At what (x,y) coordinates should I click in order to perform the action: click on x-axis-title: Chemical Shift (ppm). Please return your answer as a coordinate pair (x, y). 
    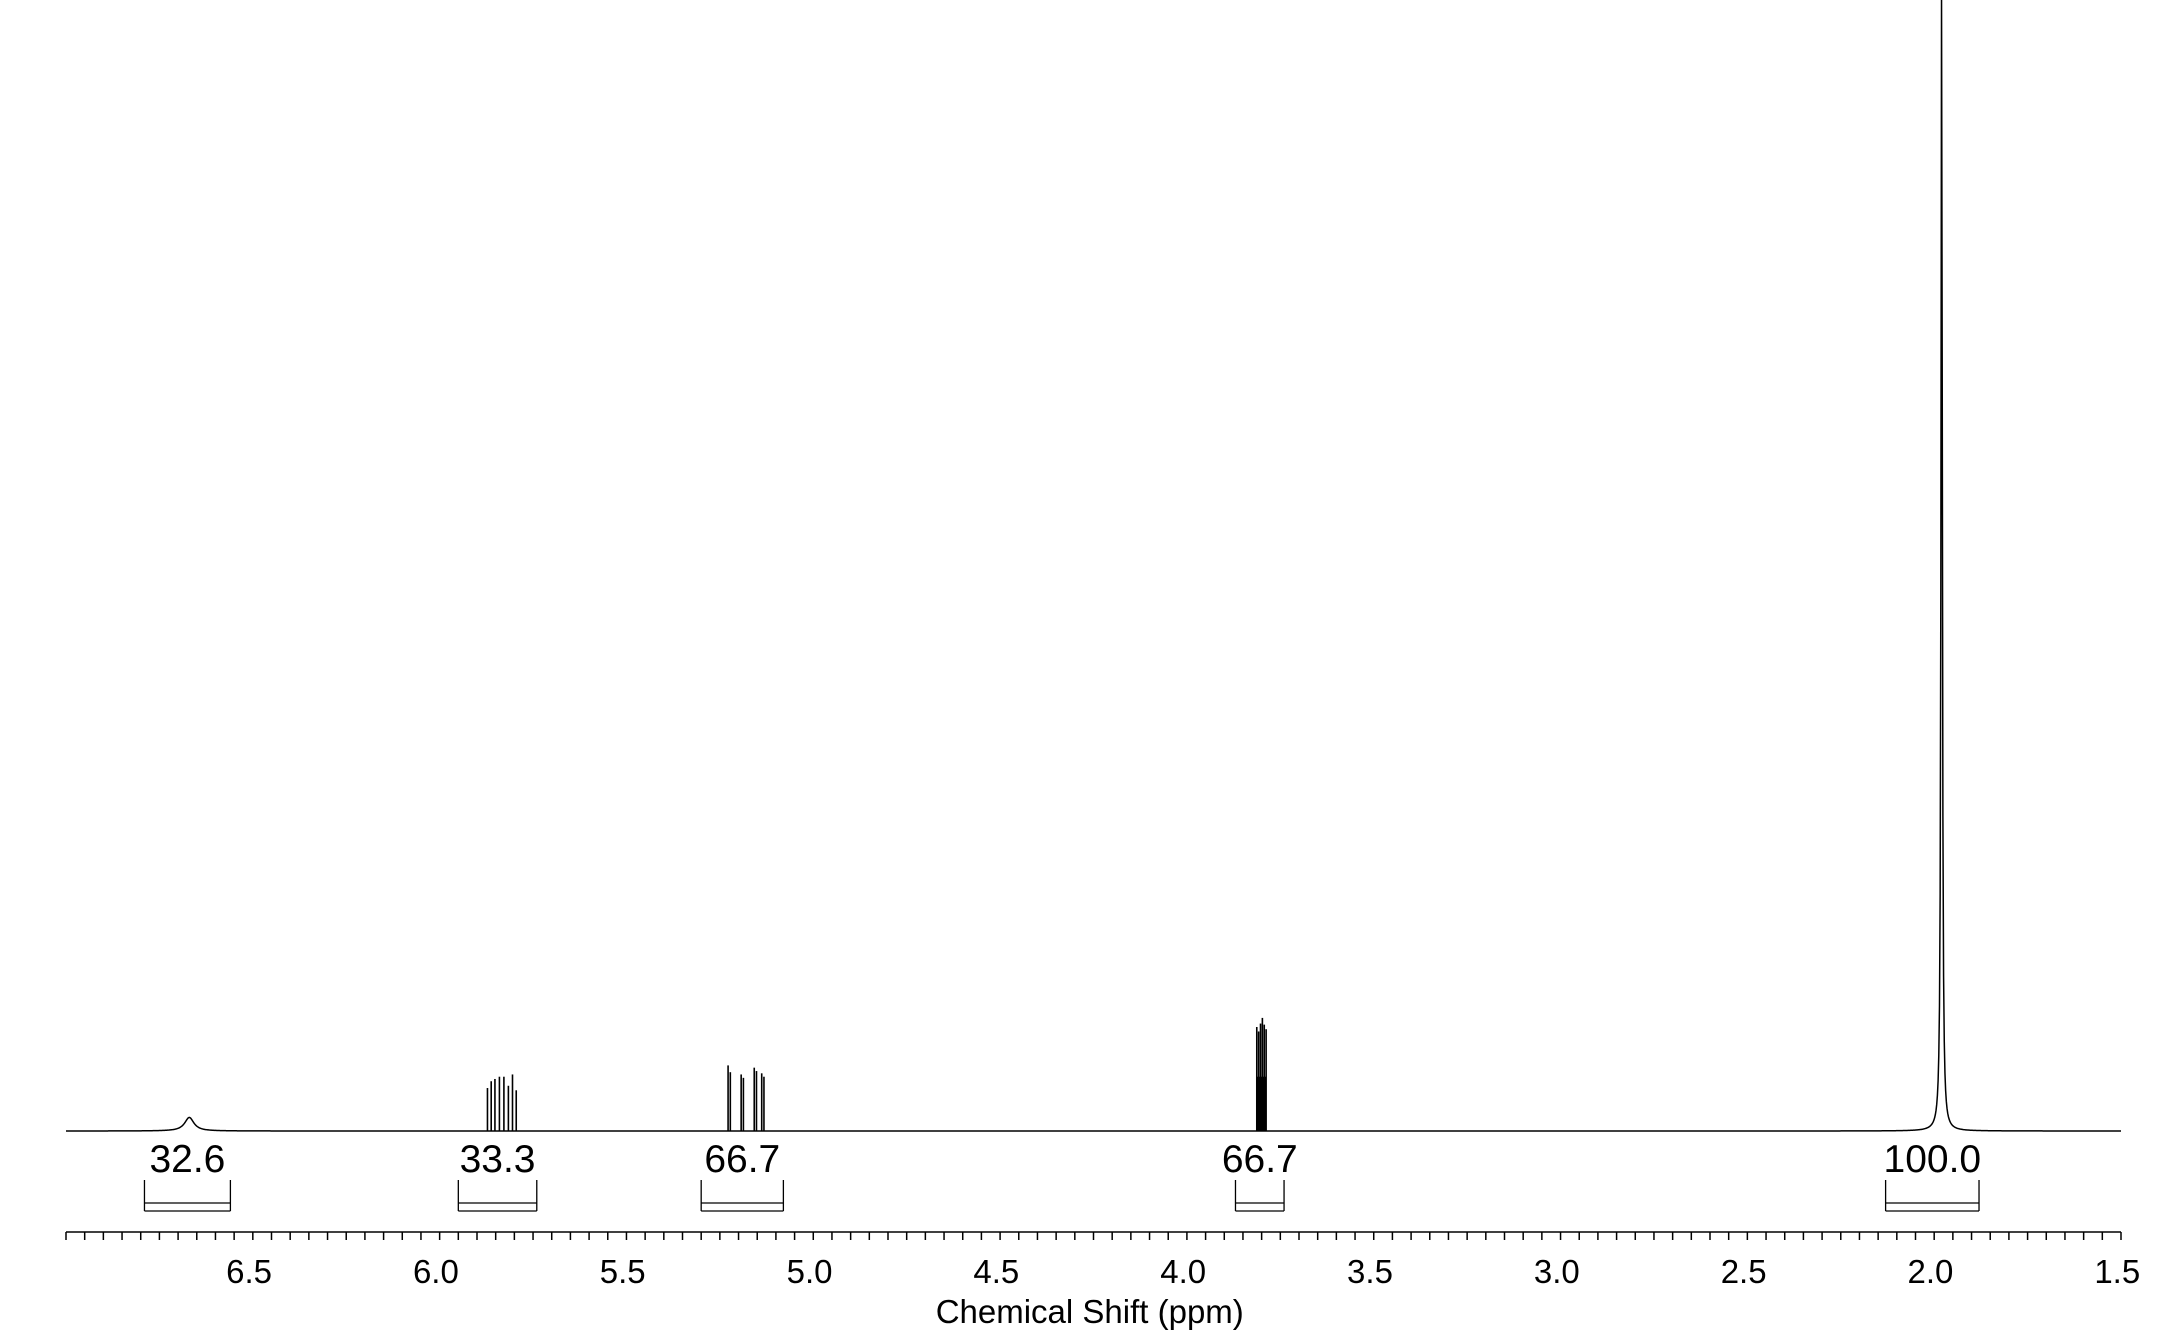
    Looking at the image, I should click on (1090, 1311).